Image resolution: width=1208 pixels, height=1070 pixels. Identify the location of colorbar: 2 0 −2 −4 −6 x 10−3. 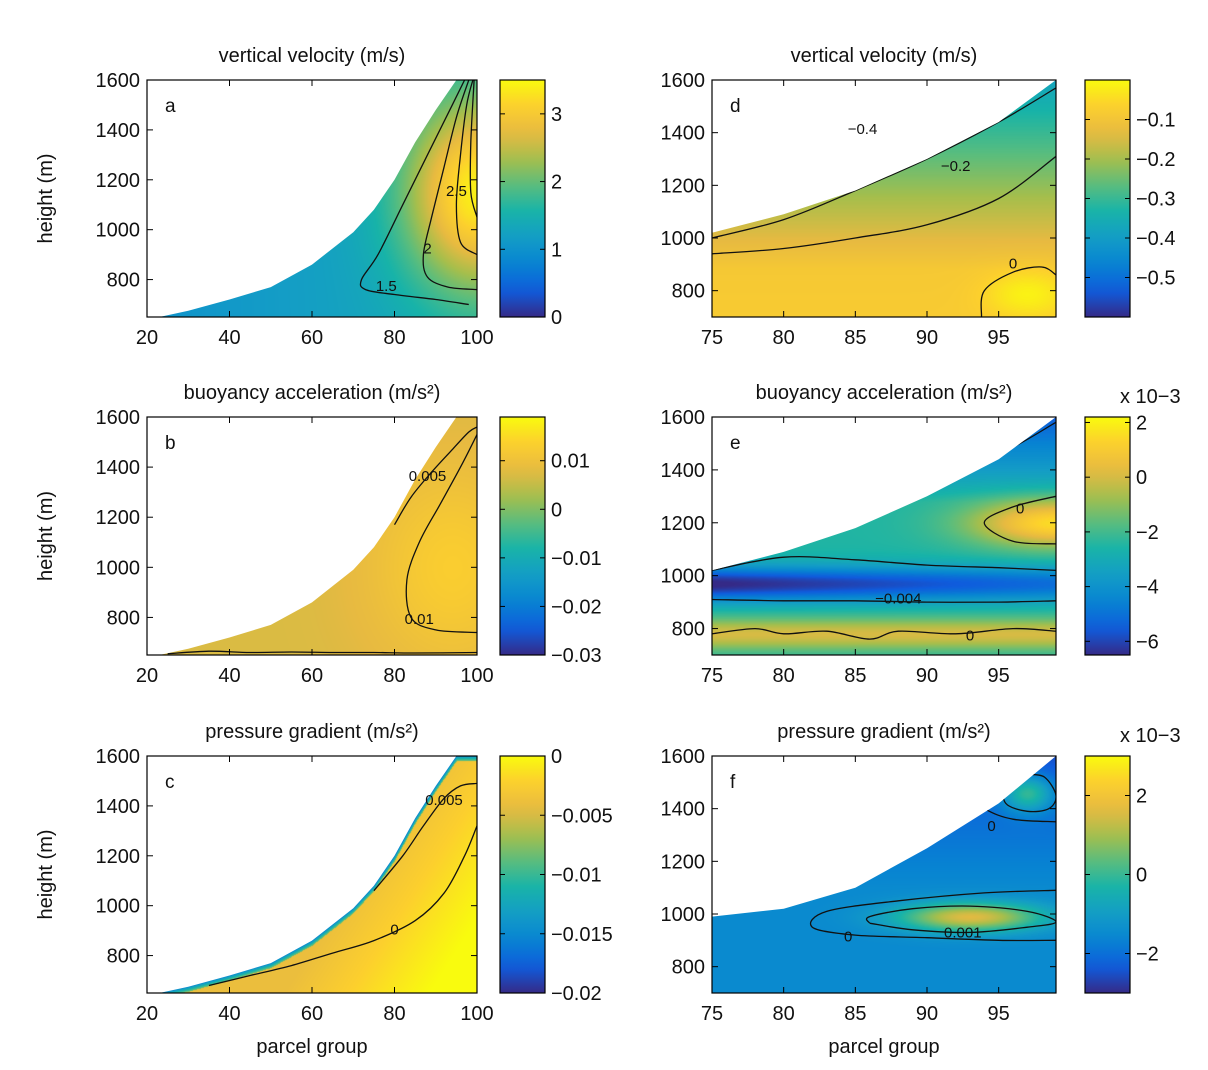
(1132, 521).